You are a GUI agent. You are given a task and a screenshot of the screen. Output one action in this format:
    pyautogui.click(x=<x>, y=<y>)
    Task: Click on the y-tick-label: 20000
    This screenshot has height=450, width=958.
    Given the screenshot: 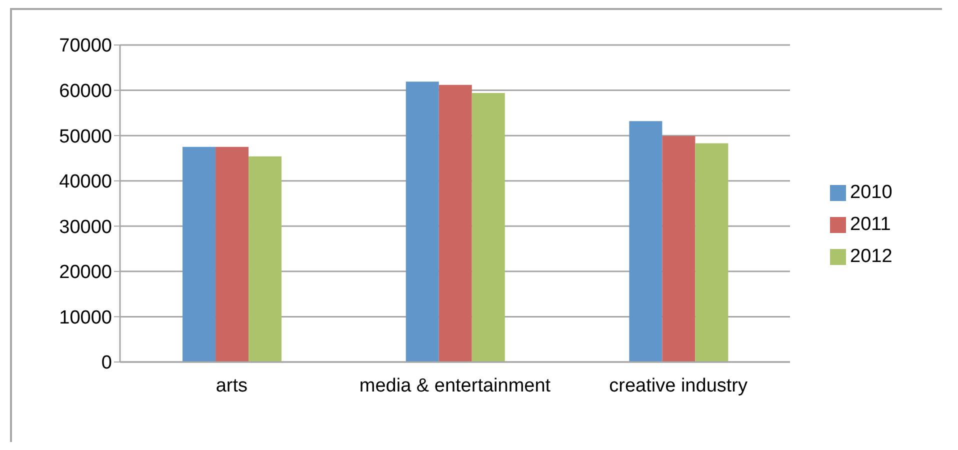 What is the action you would take?
    pyautogui.click(x=85, y=273)
    